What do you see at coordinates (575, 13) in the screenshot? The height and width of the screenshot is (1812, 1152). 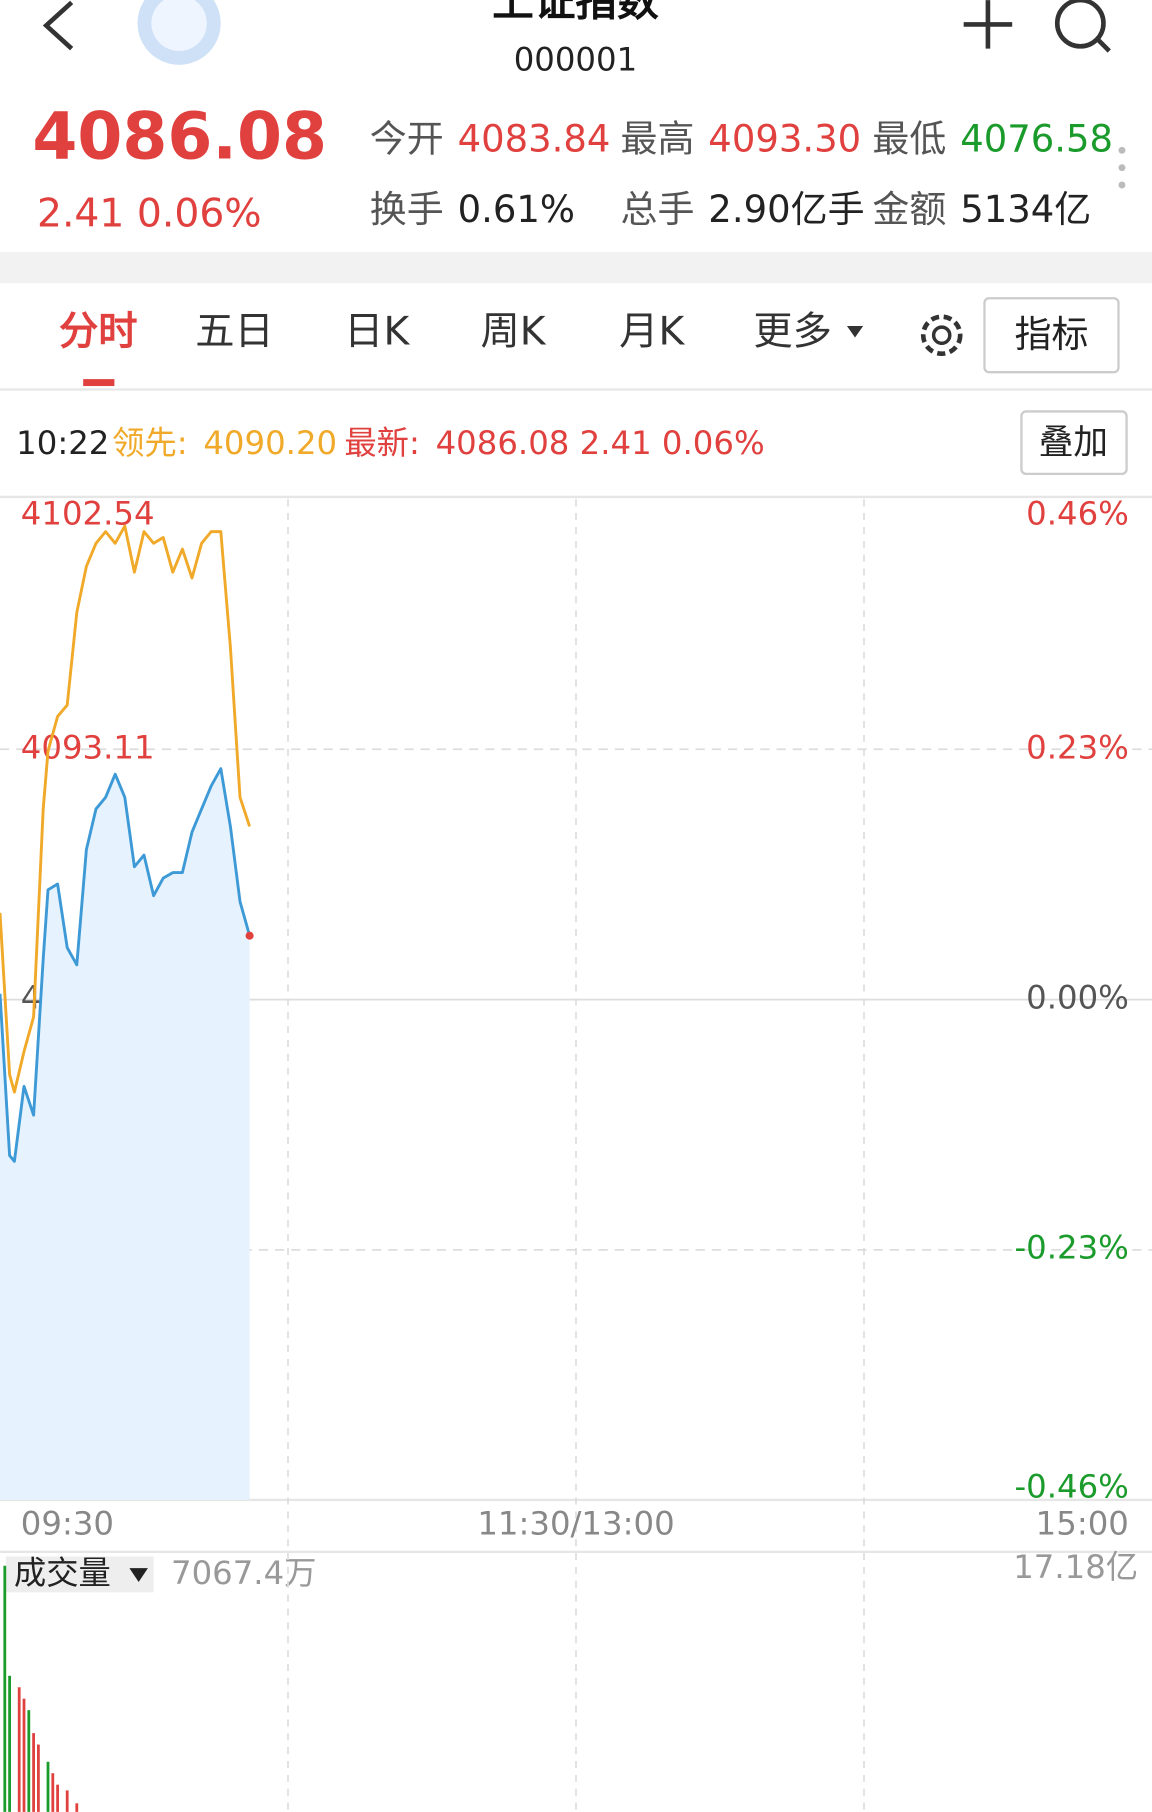 I see `title: 上证指数` at bounding box center [575, 13].